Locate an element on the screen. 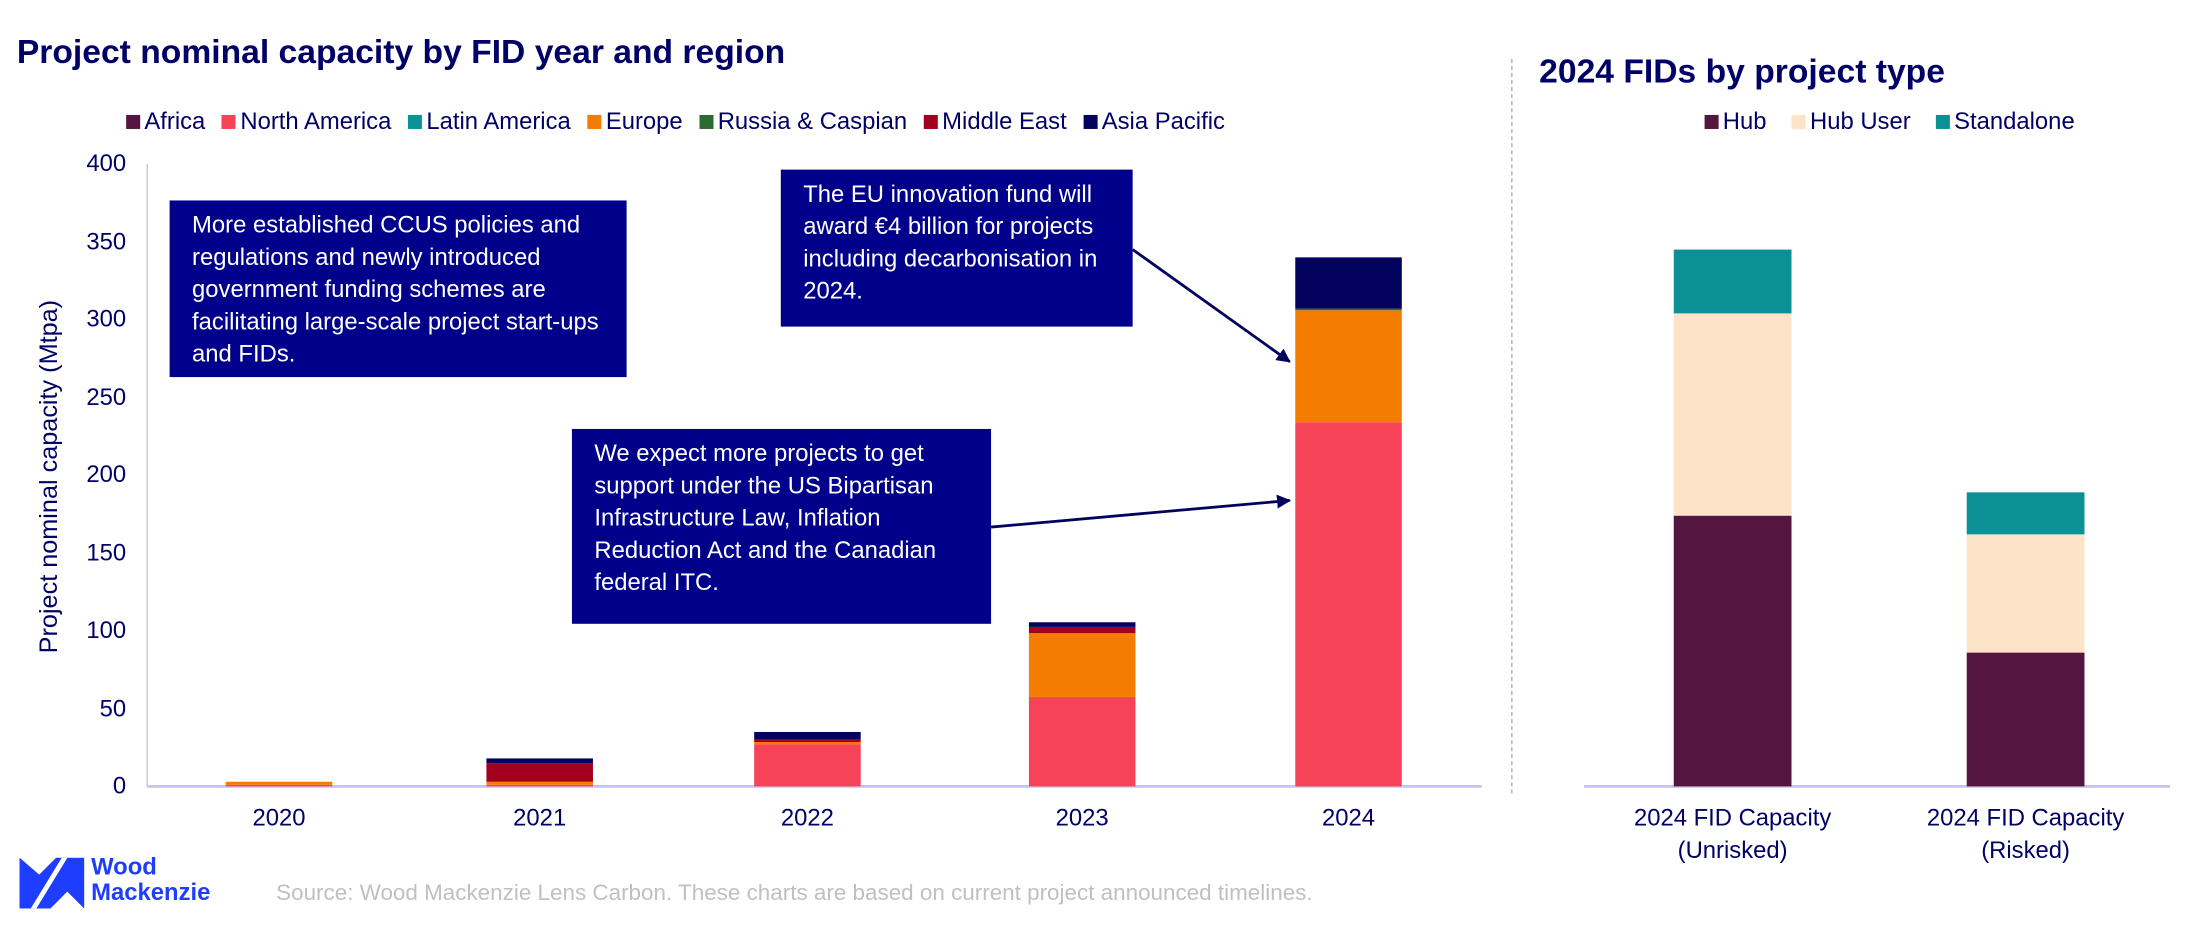 This screenshot has height=938, width=2198. arrow-eu is located at coordinates (1211, 305).